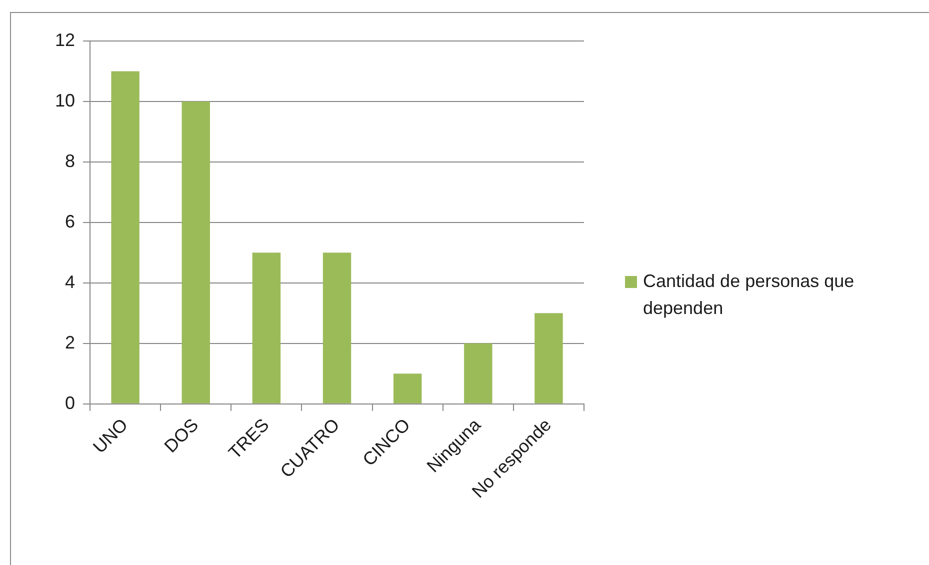 The width and height of the screenshot is (929, 565). What do you see at coordinates (65, 40) in the screenshot?
I see `y-tick-label: 12` at bounding box center [65, 40].